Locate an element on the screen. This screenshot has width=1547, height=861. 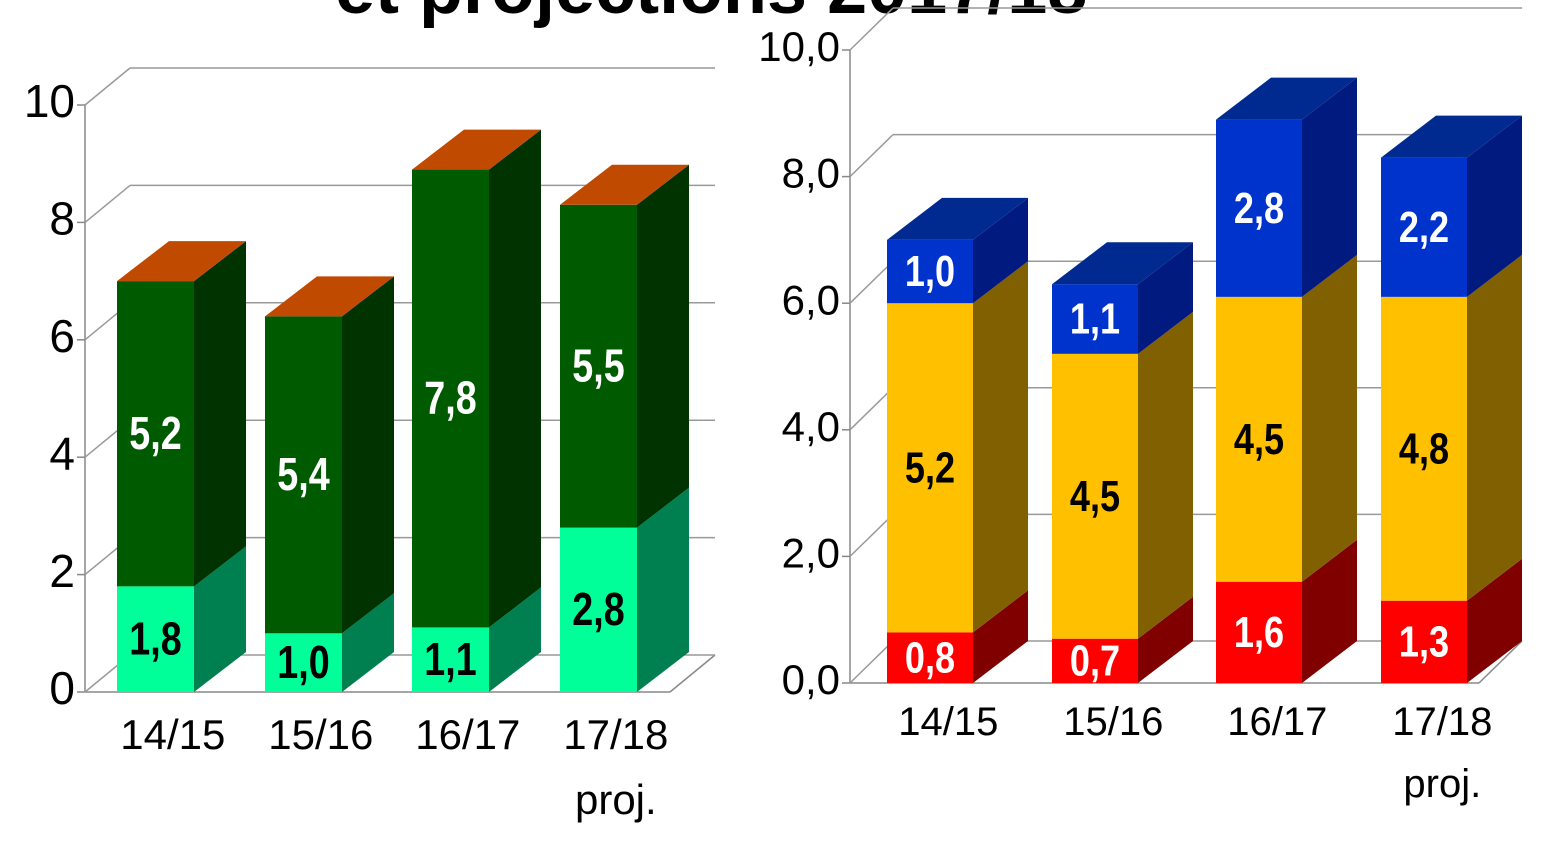
data-label: 1,3 is located at coordinates (1424, 641).